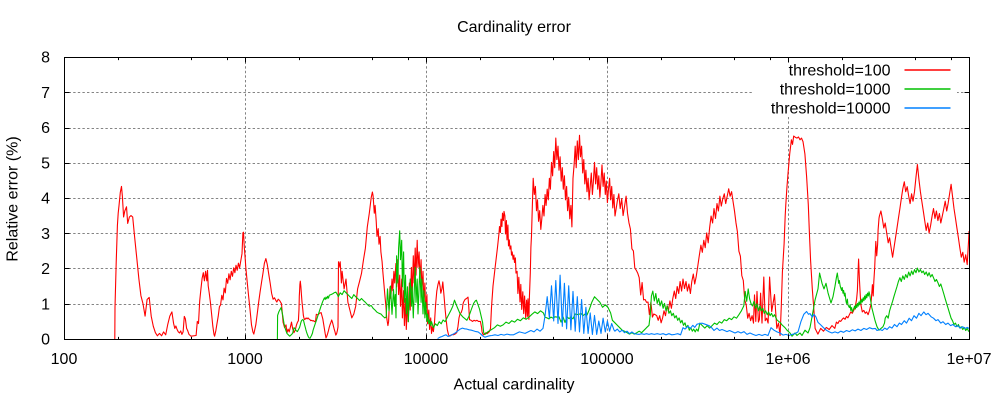  I want to click on svg-text: 1000, so click(245, 359).